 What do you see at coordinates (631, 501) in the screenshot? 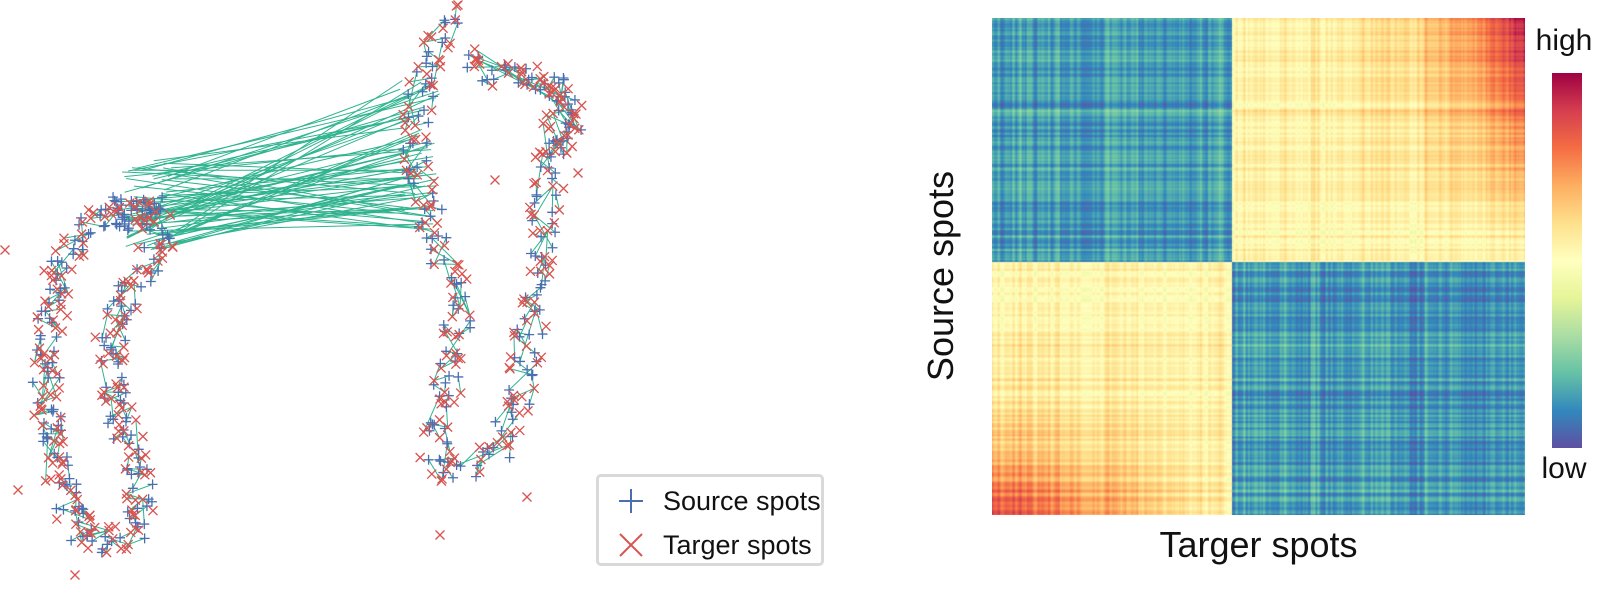
I see `plus-marker-icon` at bounding box center [631, 501].